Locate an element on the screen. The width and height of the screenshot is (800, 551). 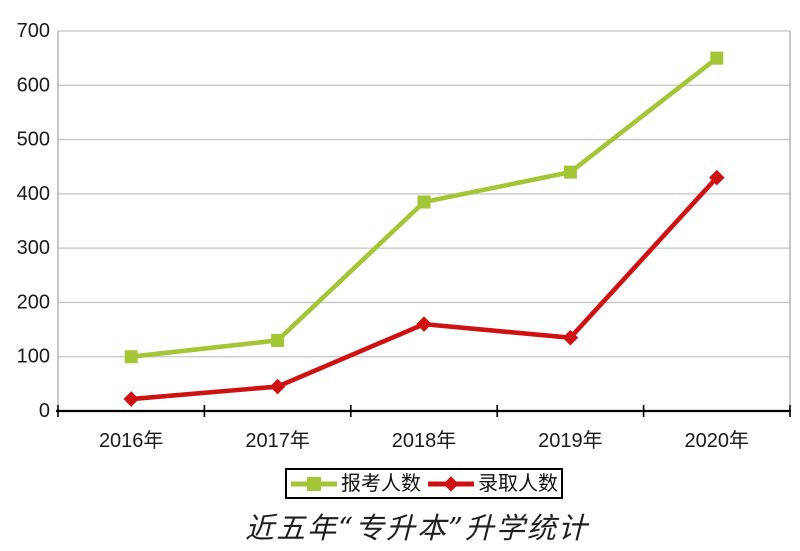
x-axis-tick-label: 2018年 is located at coordinates (424, 440).